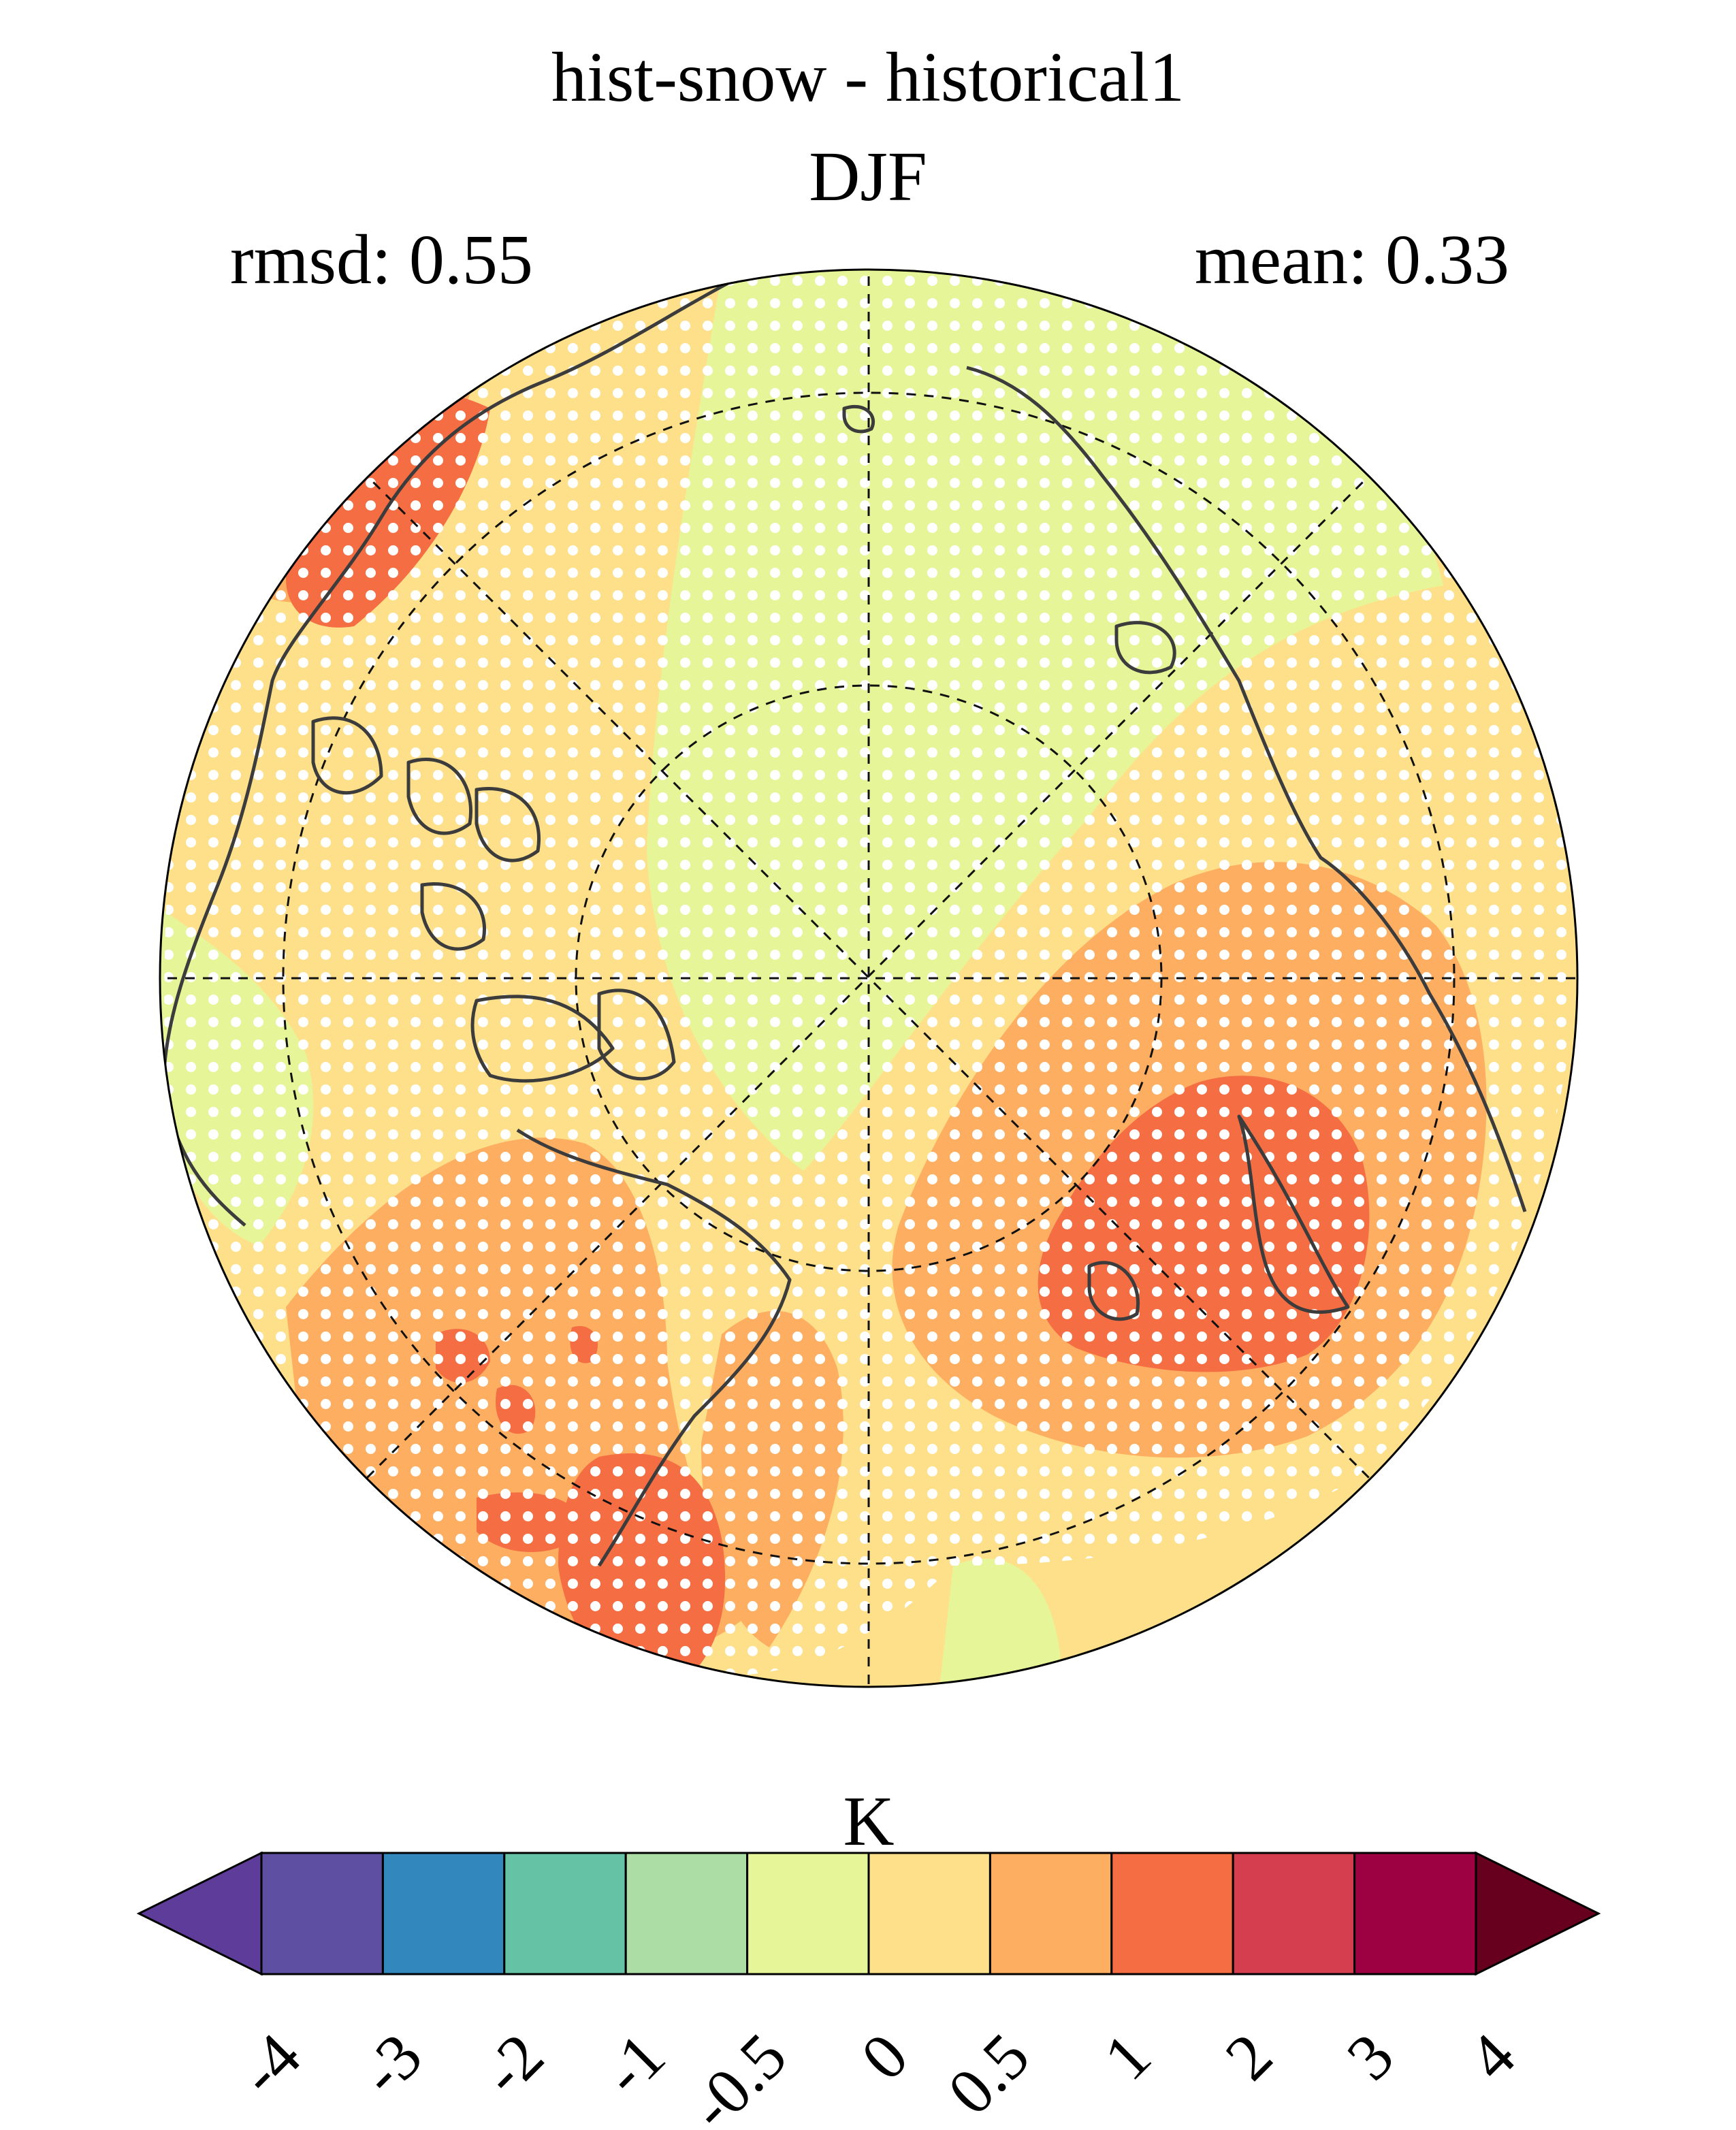 The height and width of the screenshot is (2130, 1736). I want to click on colorbar-tick-label: -1, so click(634, 2064).